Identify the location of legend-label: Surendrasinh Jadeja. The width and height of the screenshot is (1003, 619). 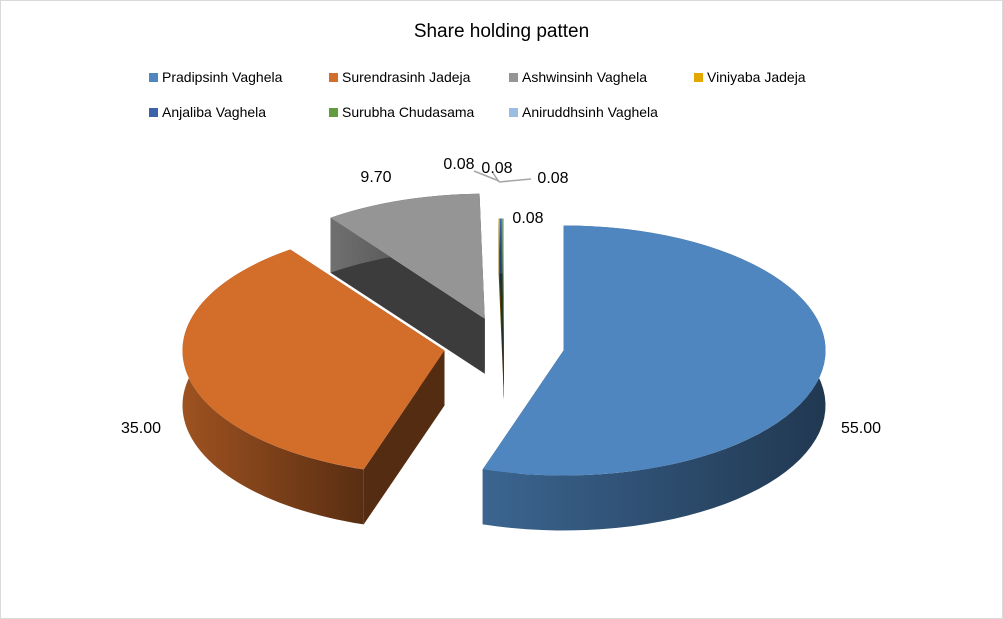
(406, 77).